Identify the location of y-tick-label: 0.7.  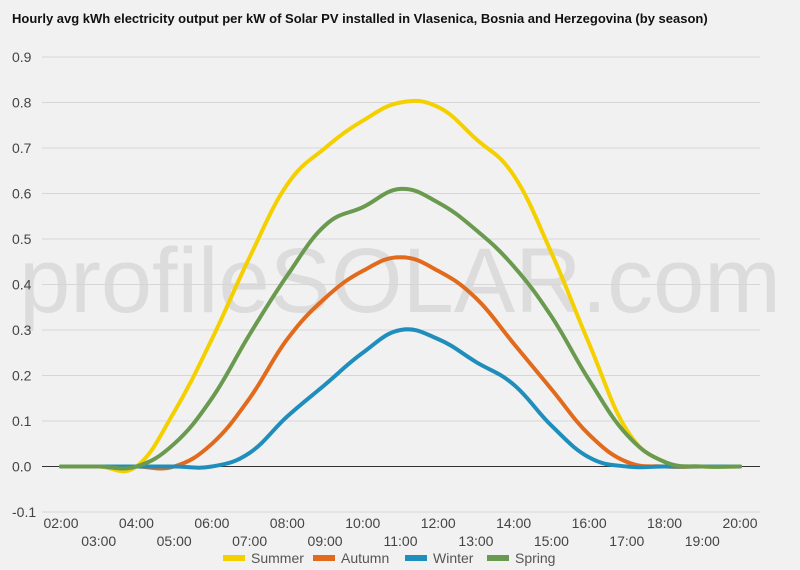
(22, 148).